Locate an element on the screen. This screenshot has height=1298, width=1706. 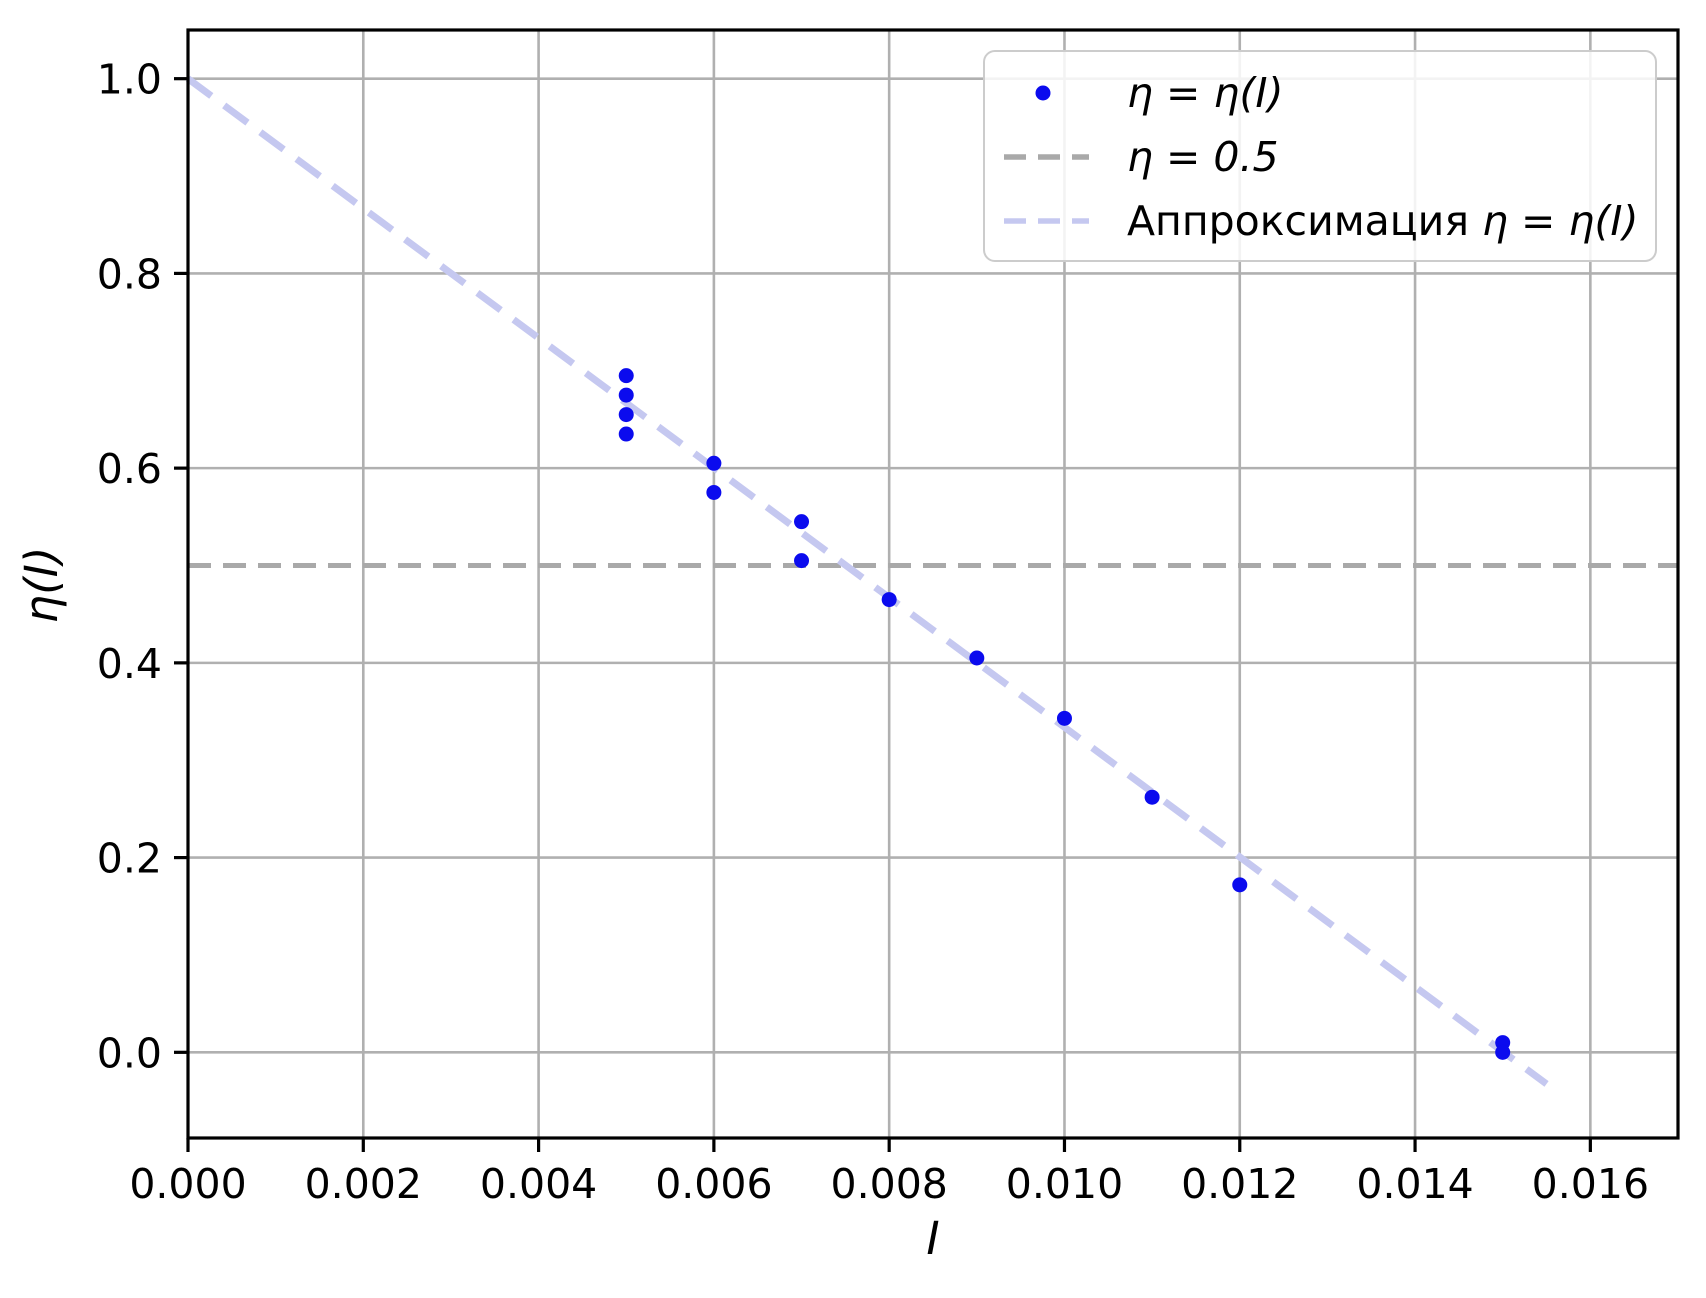
legend-label-prefix: Аппроксимация is located at coordinates (1305, 221).